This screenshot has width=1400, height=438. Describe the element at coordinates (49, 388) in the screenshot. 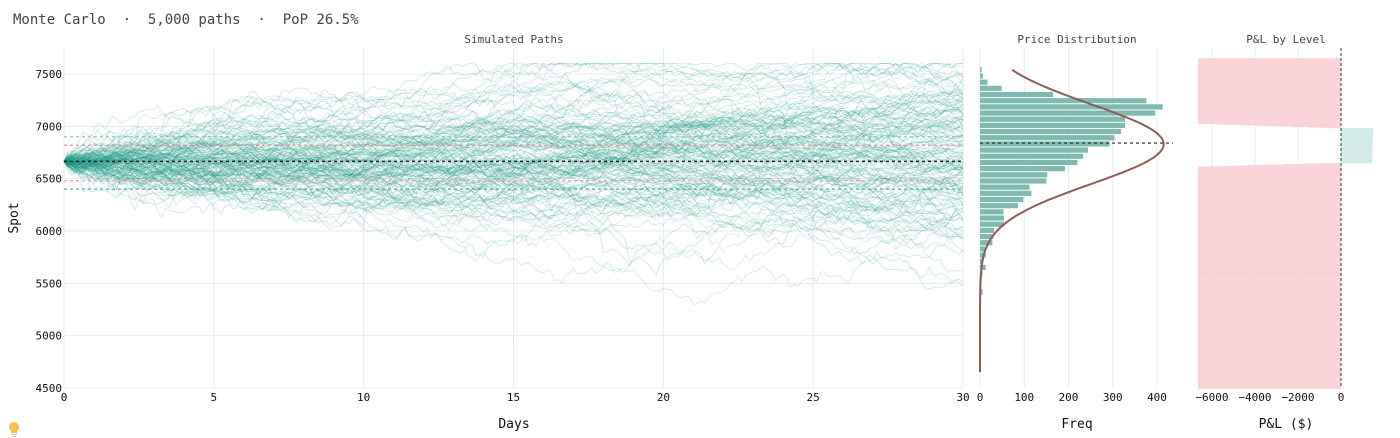

I see `y-tick-label: 4500` at that location.